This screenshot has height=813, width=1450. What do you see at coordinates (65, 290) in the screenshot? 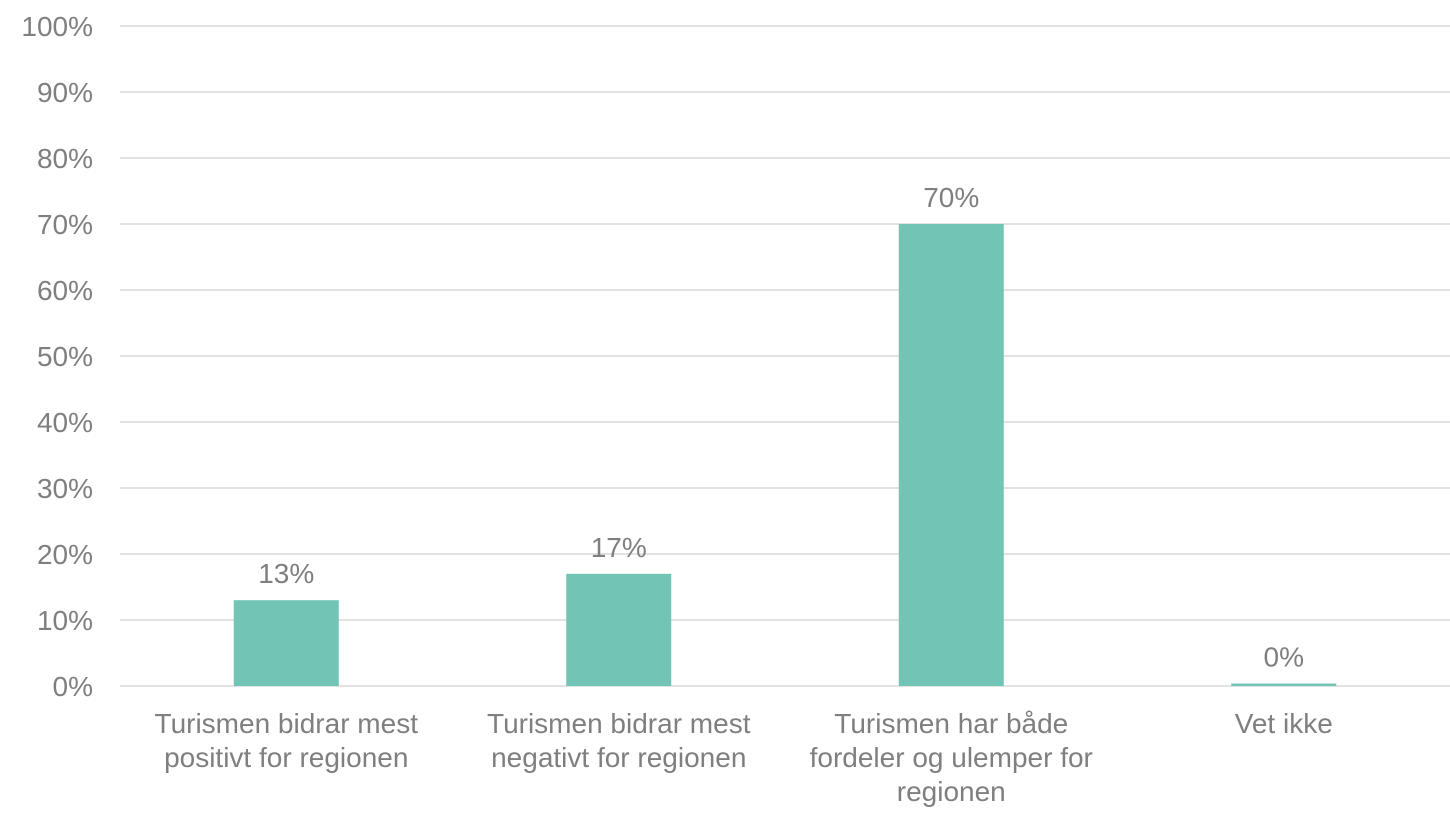
I see `y-tick-label: 60%` at bounding box center [65, 290].